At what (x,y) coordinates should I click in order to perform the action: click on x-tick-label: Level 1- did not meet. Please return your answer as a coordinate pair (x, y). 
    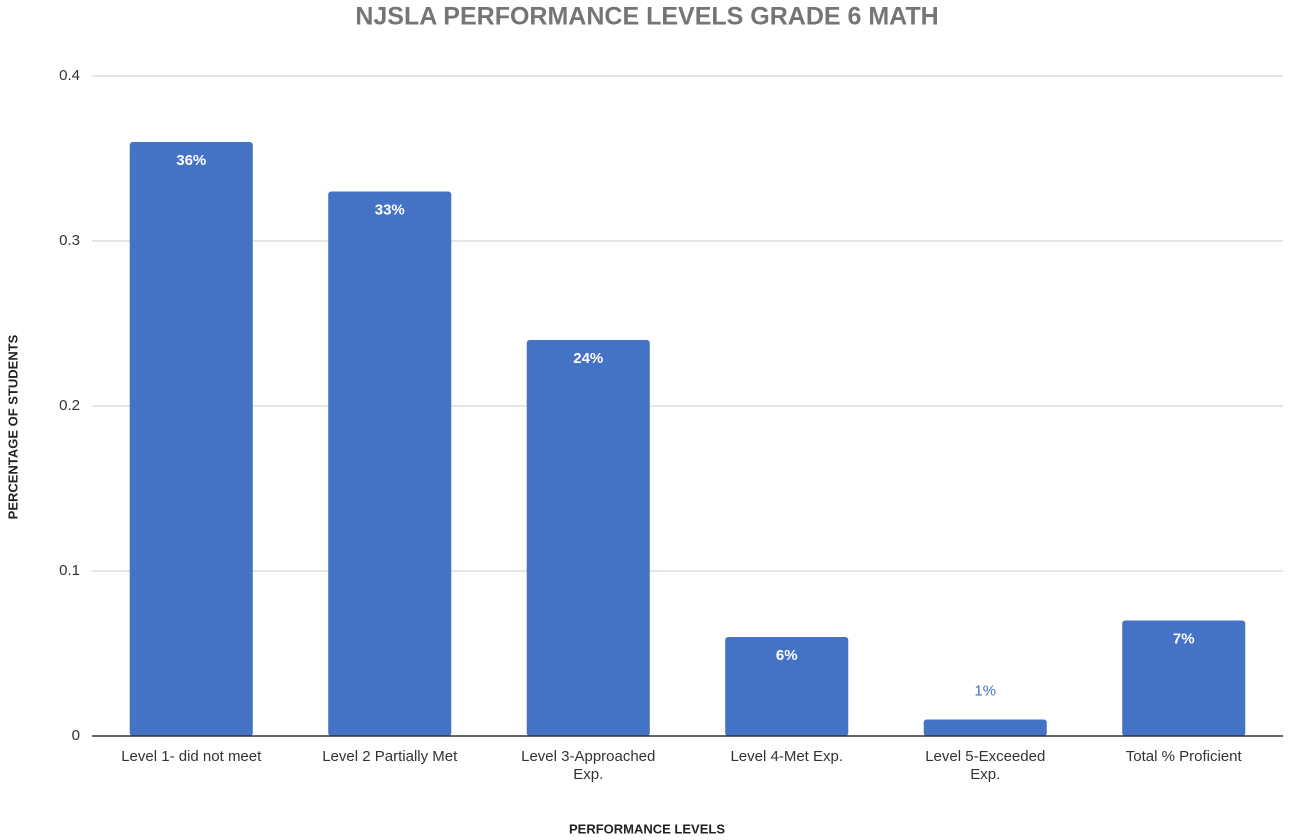
    Looking at the image, I should click on (191, 756).